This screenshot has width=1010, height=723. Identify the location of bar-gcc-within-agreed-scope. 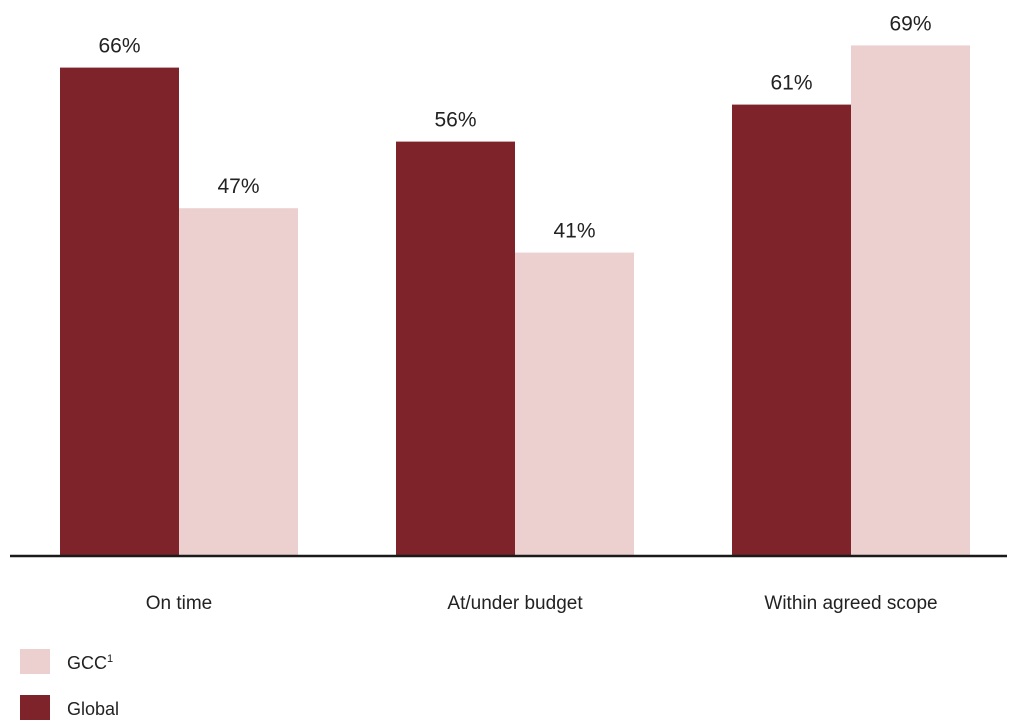
(910, 301).